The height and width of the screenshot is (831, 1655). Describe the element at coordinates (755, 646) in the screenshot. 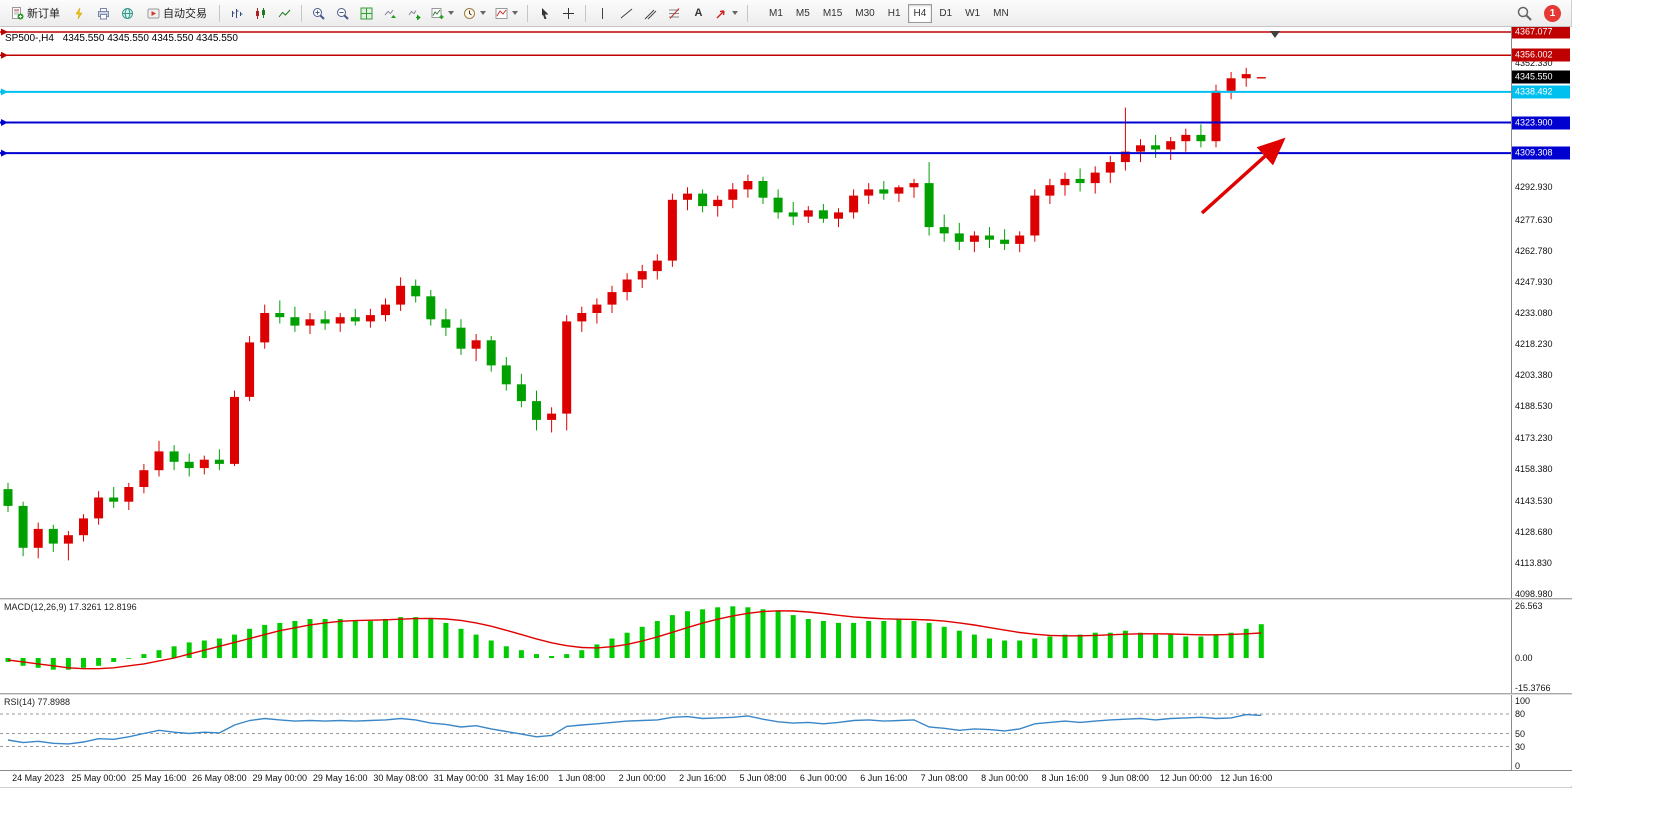

I see `macd-plot` at that location.